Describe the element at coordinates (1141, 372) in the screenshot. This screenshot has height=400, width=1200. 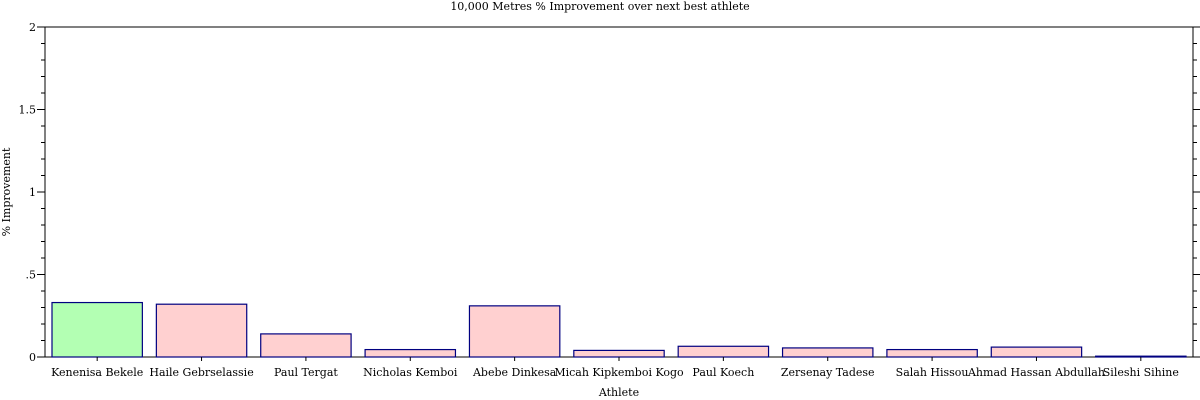
I see `x-tick-label: Sileshi Sihine` at that location.